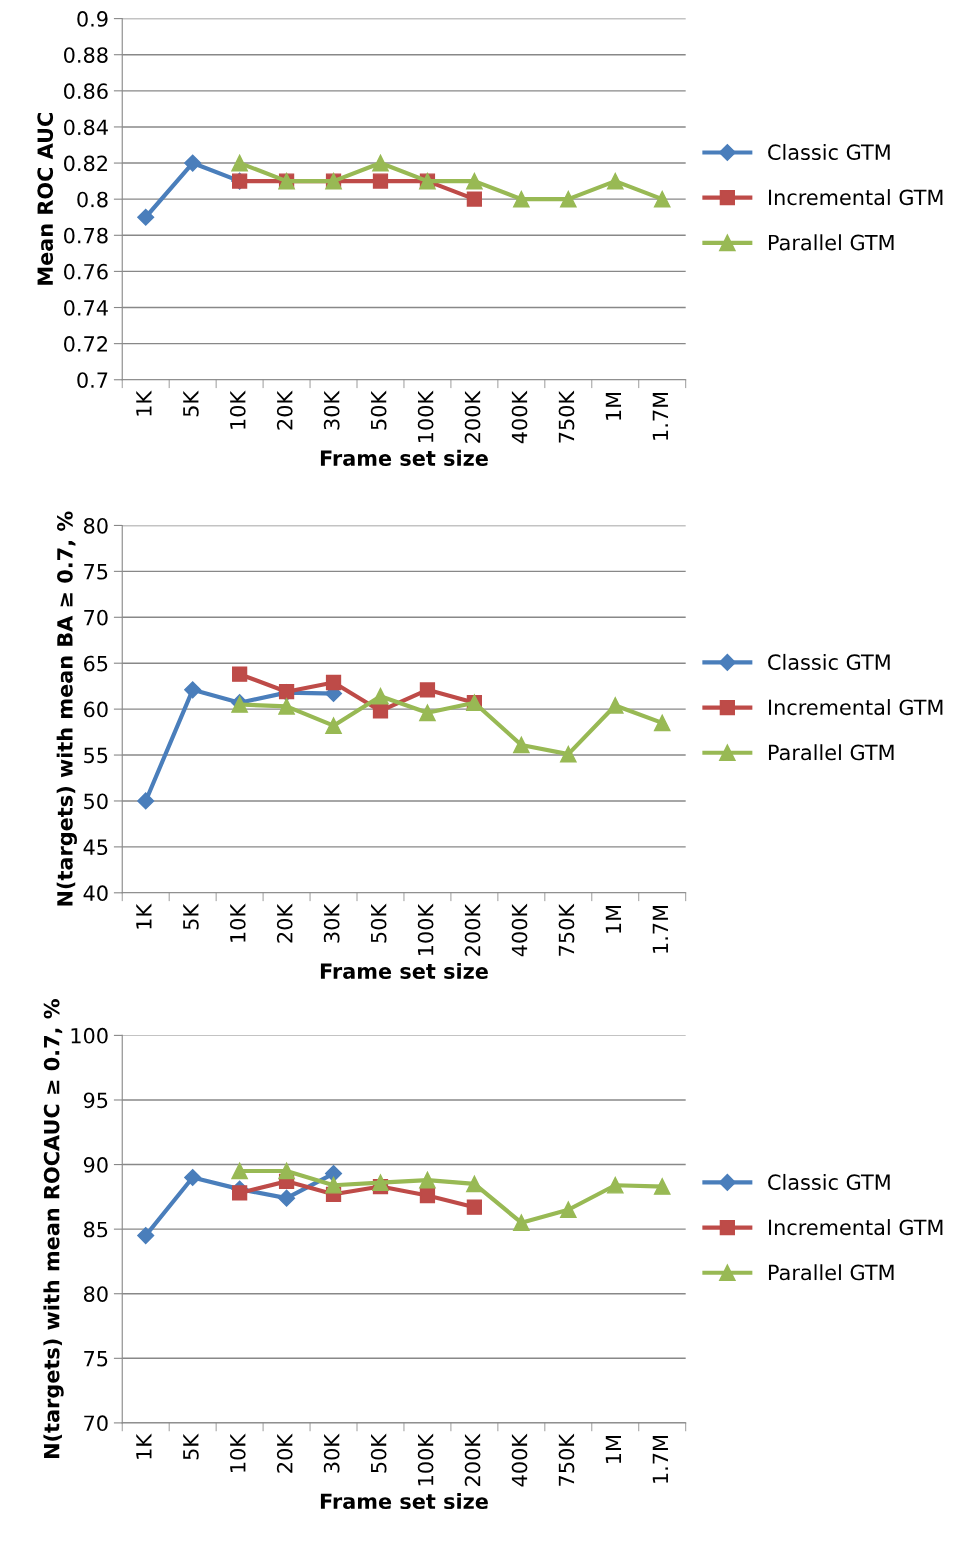 This screenshot has width=955, height=1550. Describe the element at coordinates (92, 199) in the screenshot. I see `y-tick-label: 0.8` at that location.